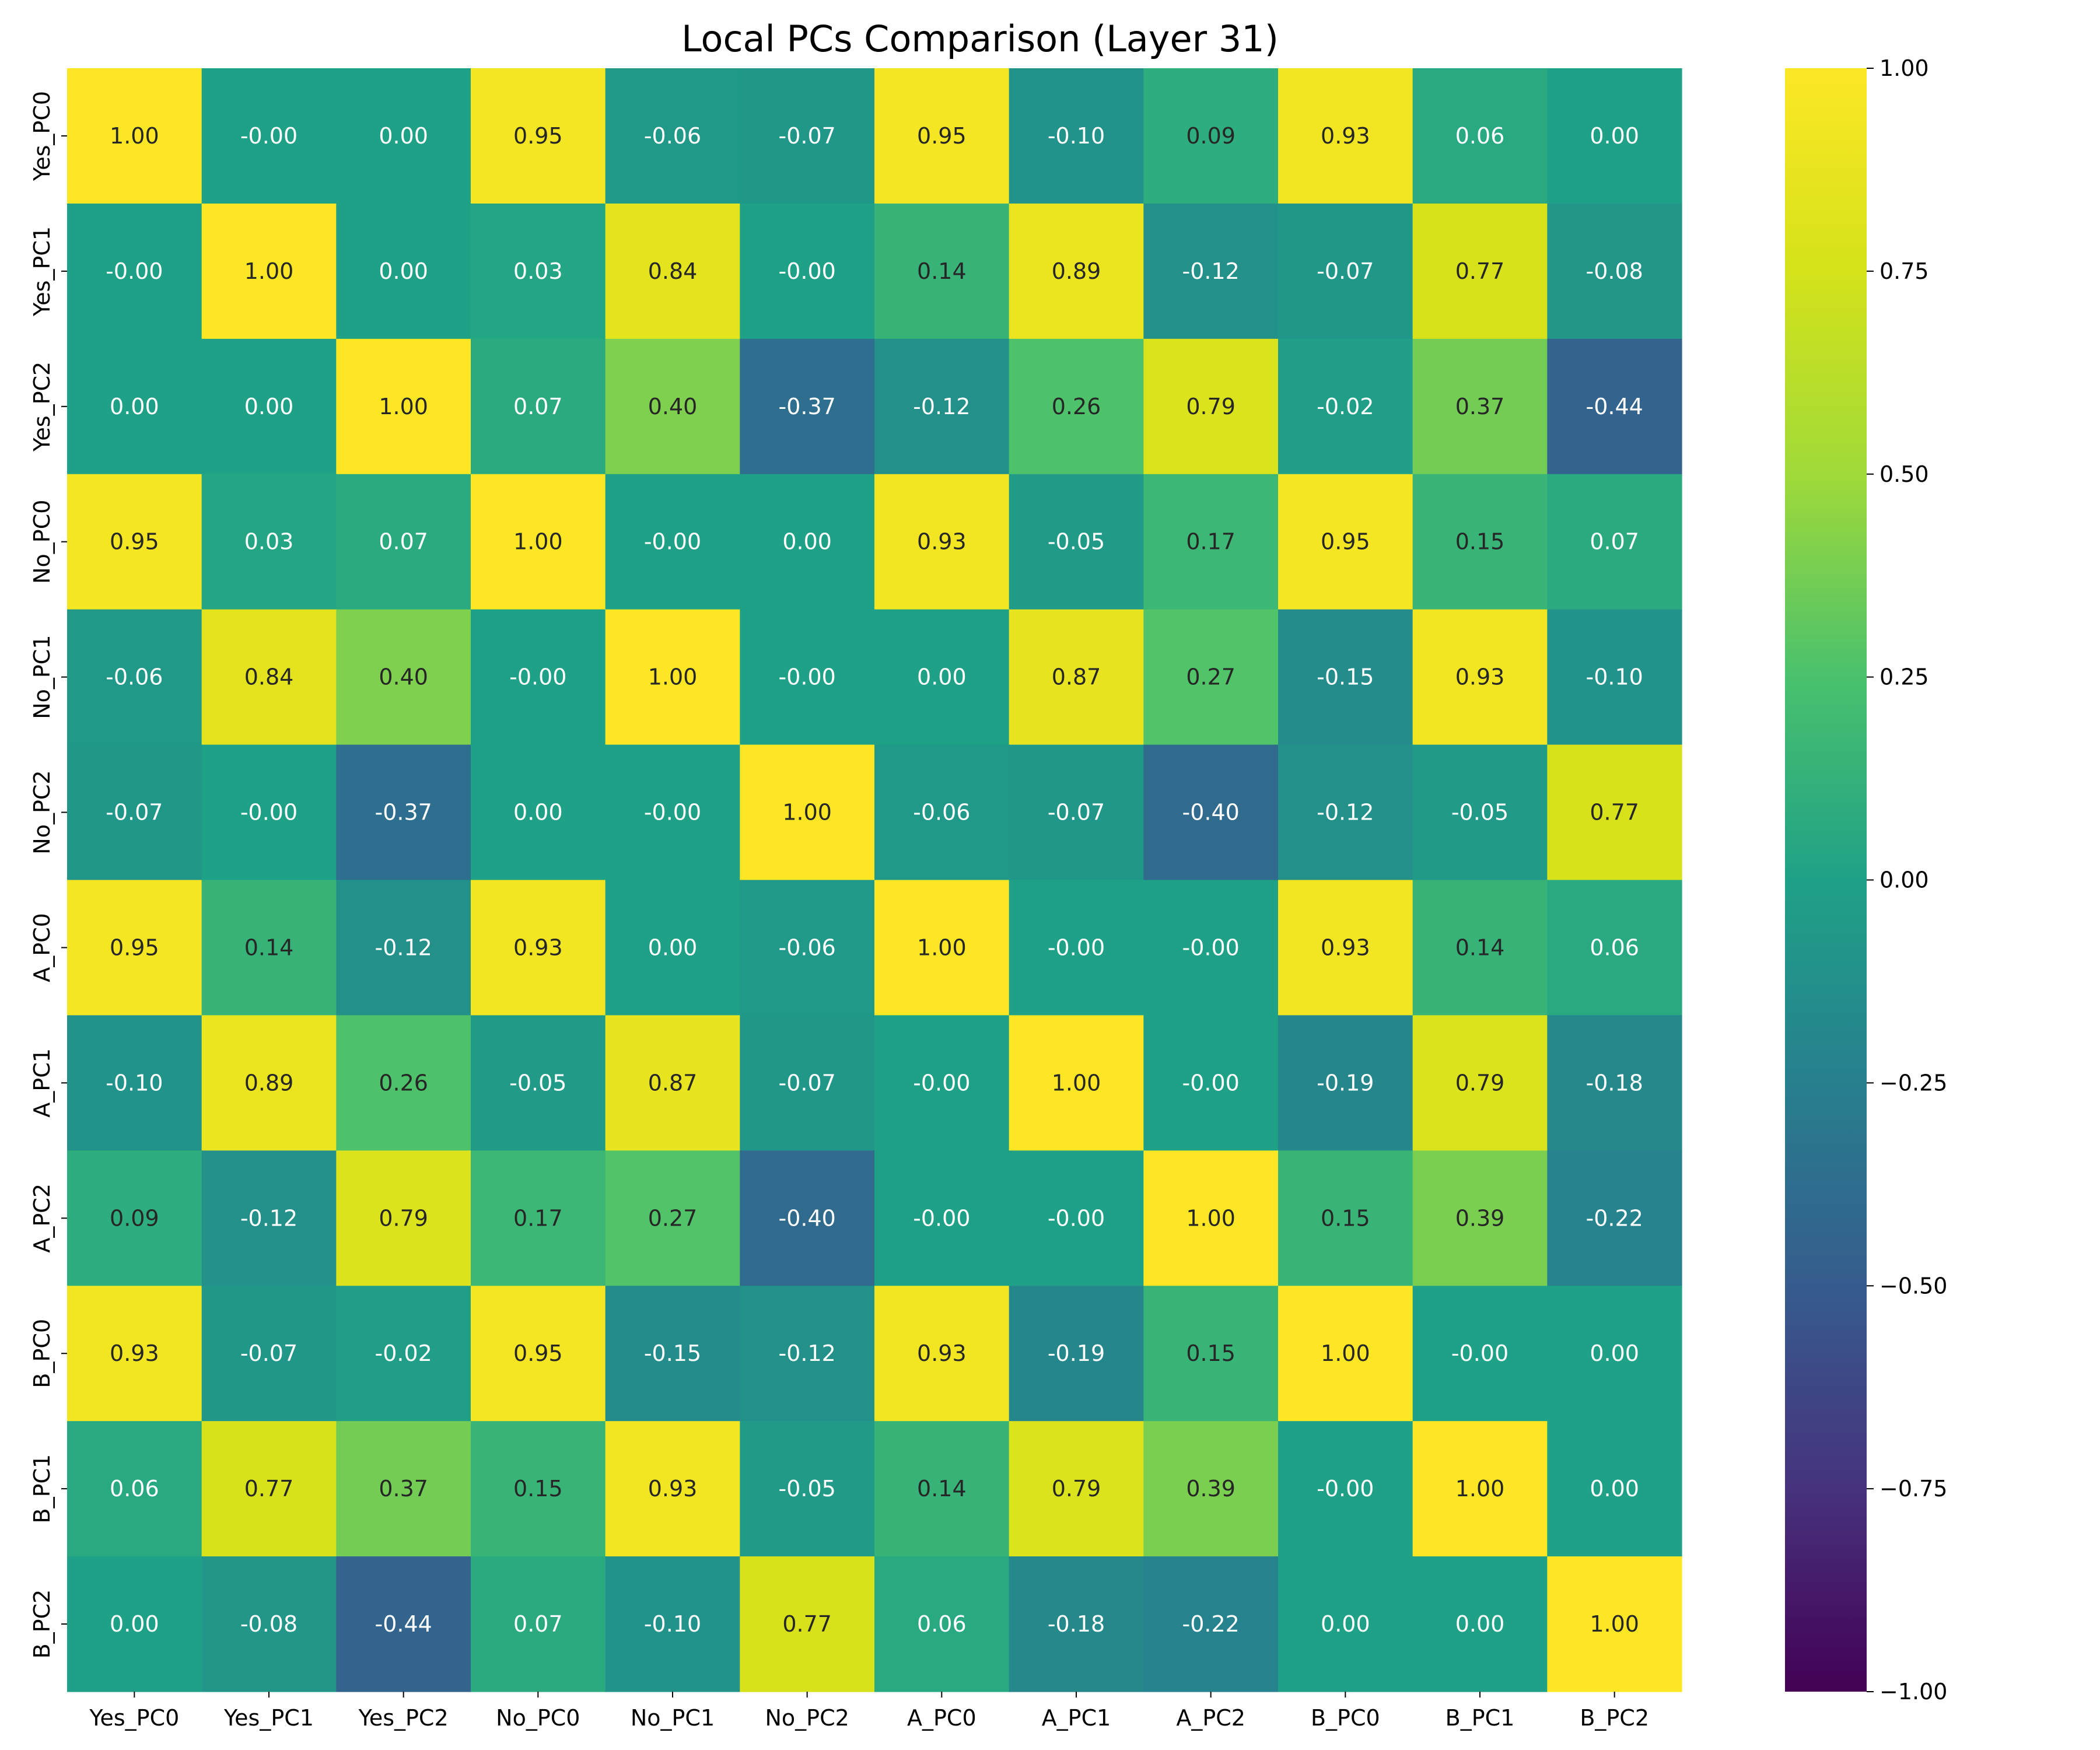 The height and width of the screenshot is (1750, 2100). Describe the element at coordinates (269, 406) in the screenshot. I see `cell-value-r2-c1: 0.00` at that location.